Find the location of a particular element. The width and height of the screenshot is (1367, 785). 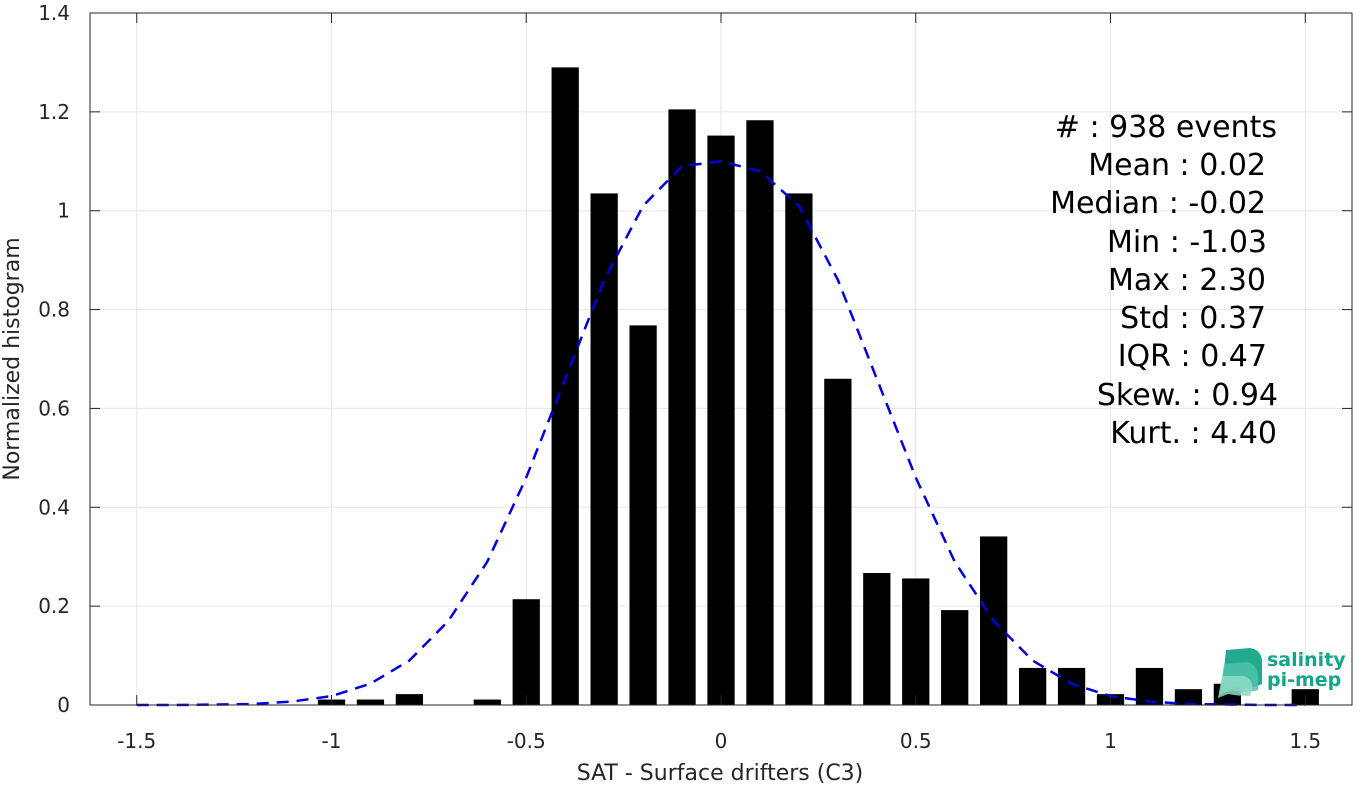

stat-events: # : 938 events is located at coordinates (1166, 127).